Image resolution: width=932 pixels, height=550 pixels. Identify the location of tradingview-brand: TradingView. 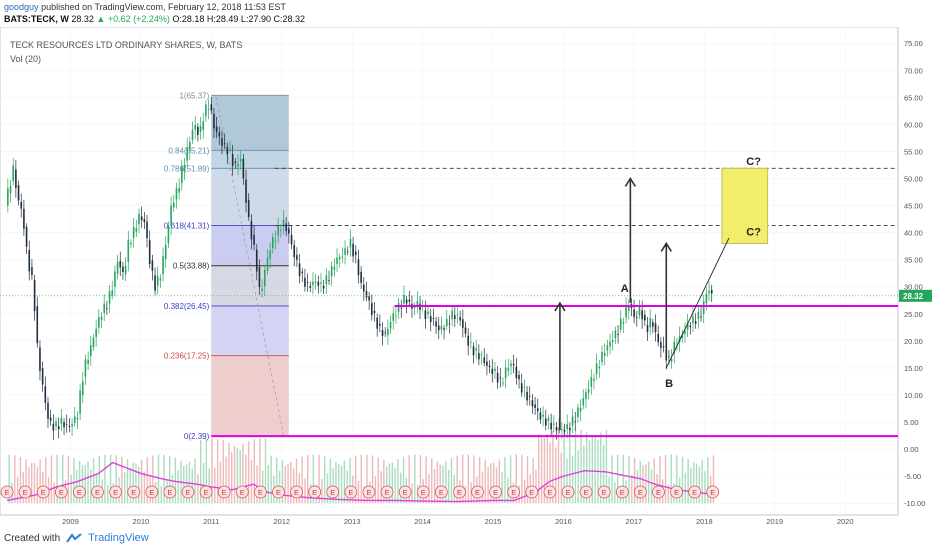
(118, 538).